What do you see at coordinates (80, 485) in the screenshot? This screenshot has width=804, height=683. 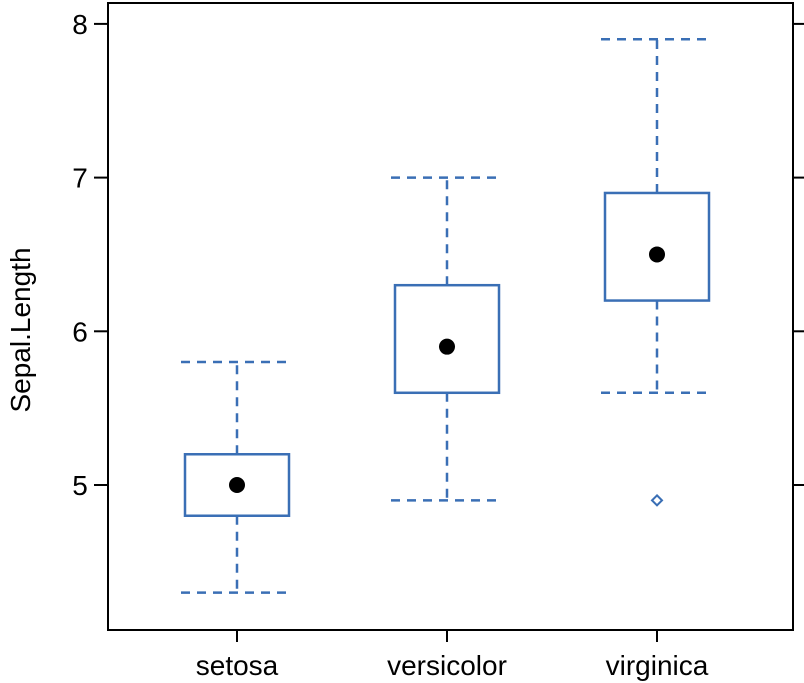 I see `y-tick-label: 5` at bounding box center [80, 485].